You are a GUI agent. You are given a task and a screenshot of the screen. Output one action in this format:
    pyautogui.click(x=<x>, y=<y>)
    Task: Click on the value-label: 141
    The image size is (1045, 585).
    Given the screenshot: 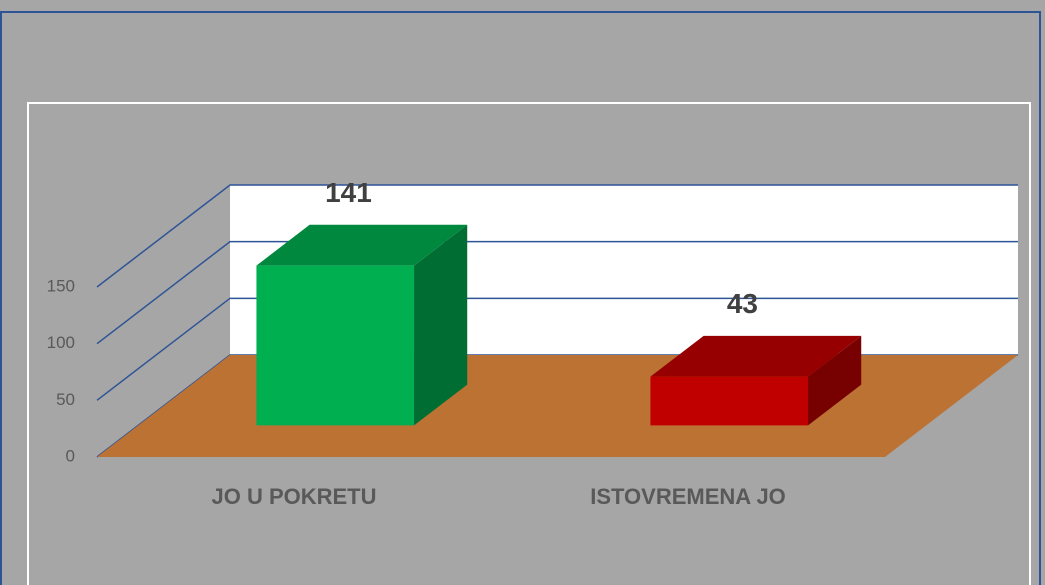 What is the action you would take?
    pyautogui.click(x=348, y=192)
    